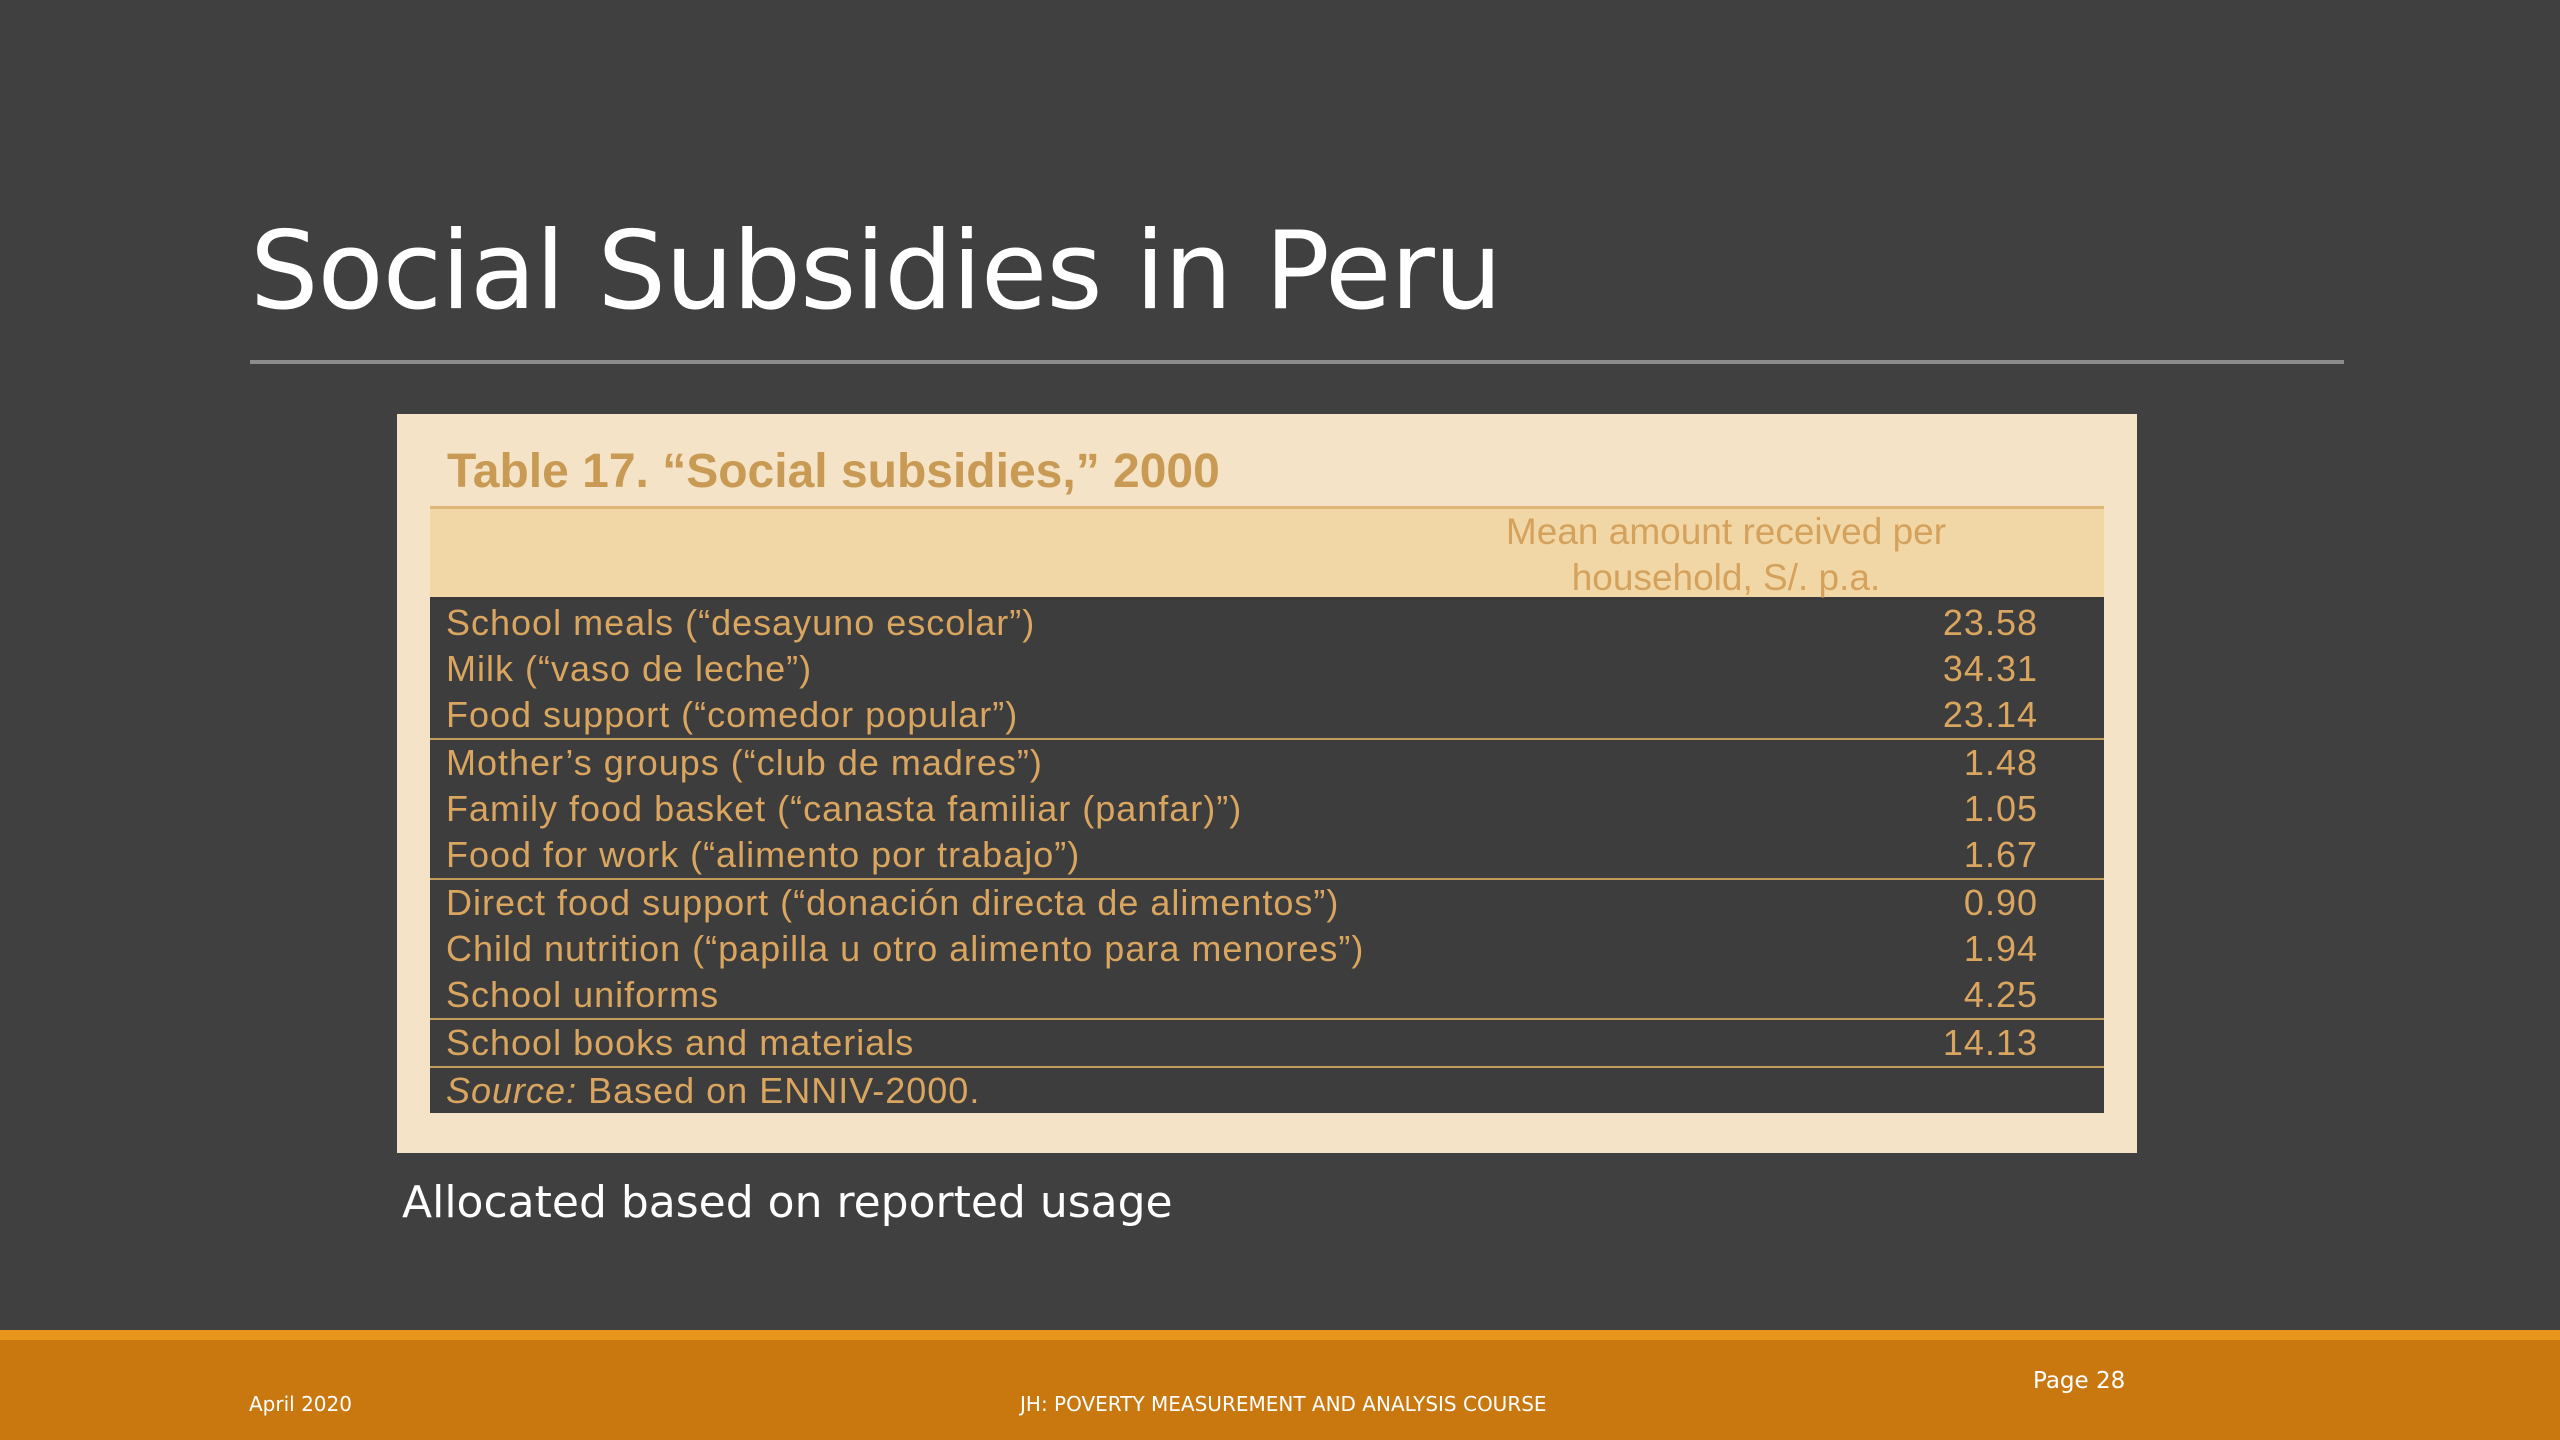 The image size is (2560, 1440). Describe the element at coordinates (833, 471) in the screenshot. I see `table-caption: Table 17. “Social subsidies,” 2000` at that location.